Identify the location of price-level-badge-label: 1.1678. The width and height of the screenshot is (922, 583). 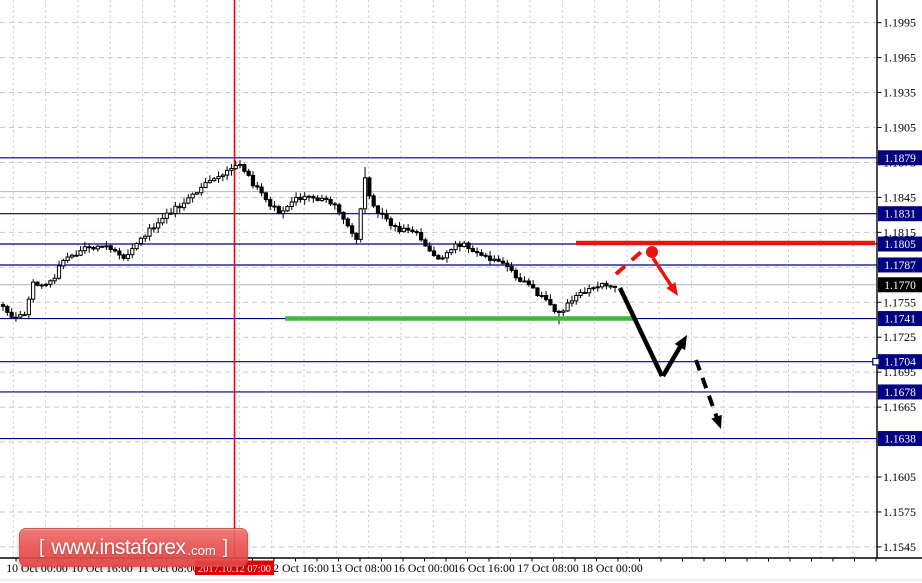
(900, 393).